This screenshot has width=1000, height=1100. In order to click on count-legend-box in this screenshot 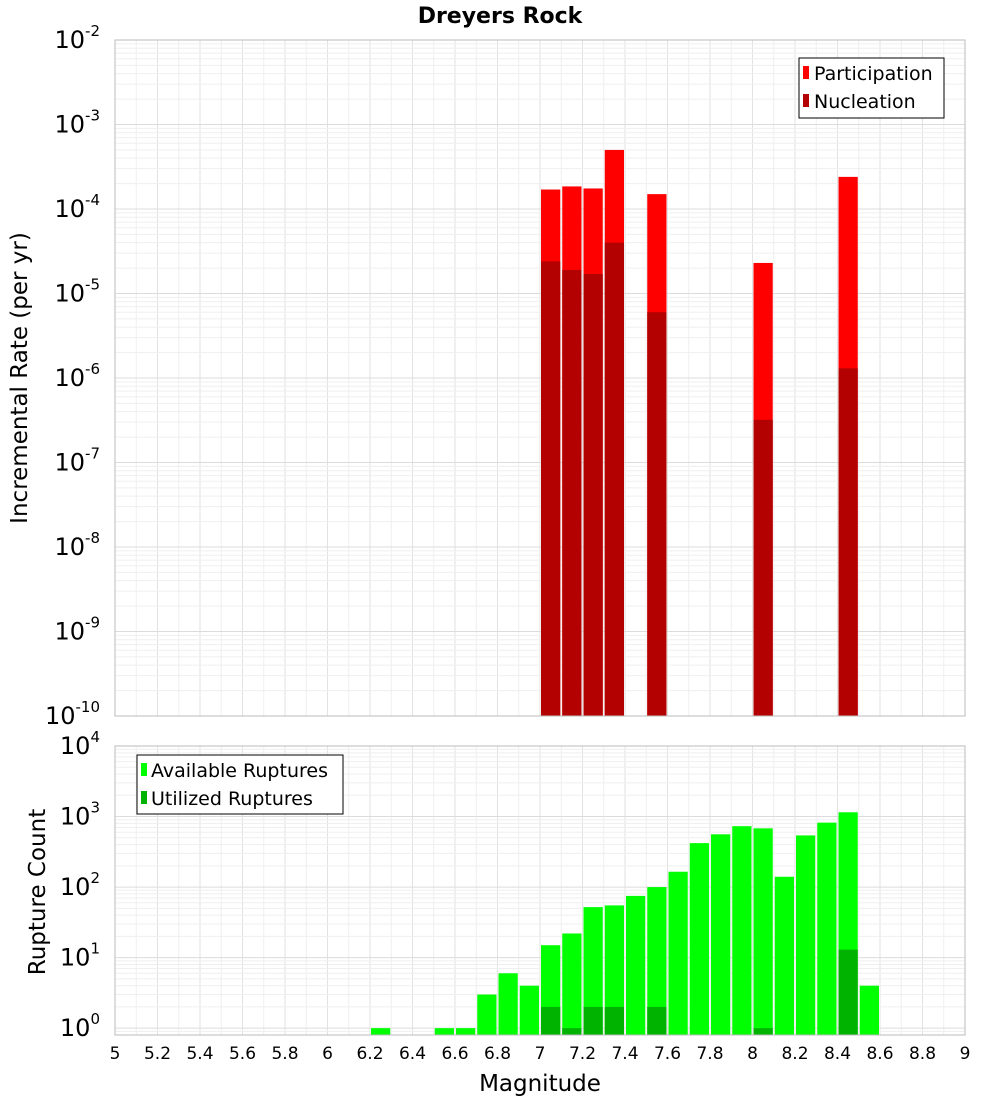, I will do `click(240, 784)`.